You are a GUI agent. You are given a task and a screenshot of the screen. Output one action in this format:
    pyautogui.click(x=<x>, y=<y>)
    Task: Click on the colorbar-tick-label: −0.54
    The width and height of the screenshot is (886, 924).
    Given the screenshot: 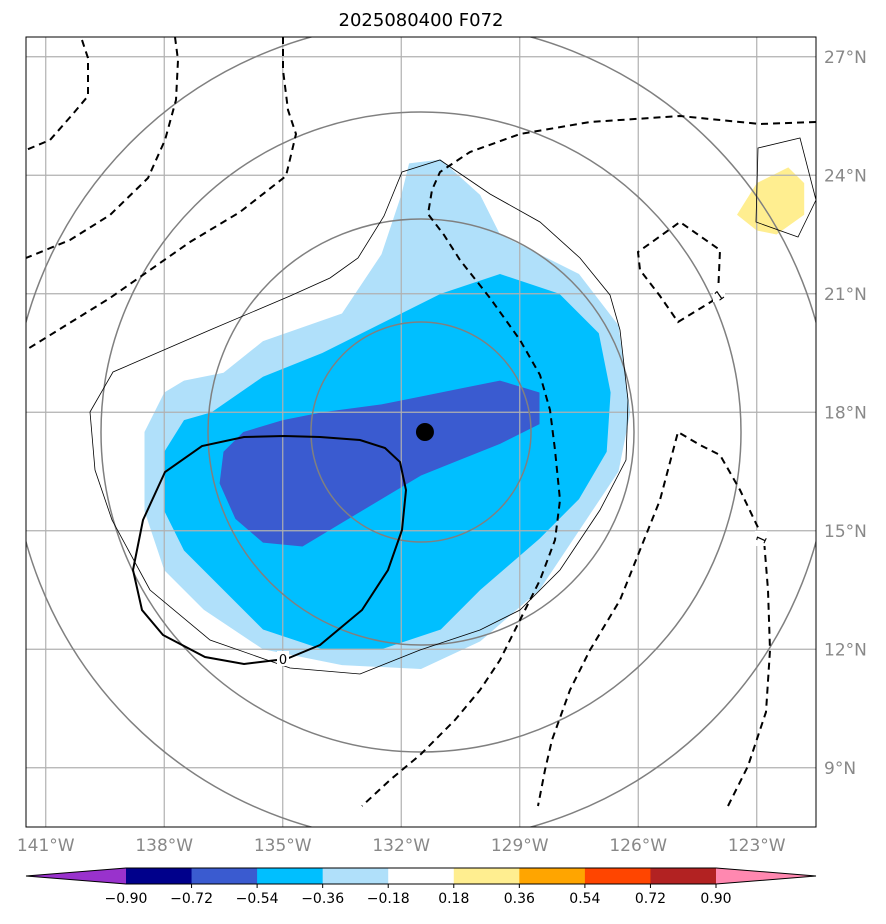 What is the action you would take?
    pyautogui.click(x=257, y=899)
    